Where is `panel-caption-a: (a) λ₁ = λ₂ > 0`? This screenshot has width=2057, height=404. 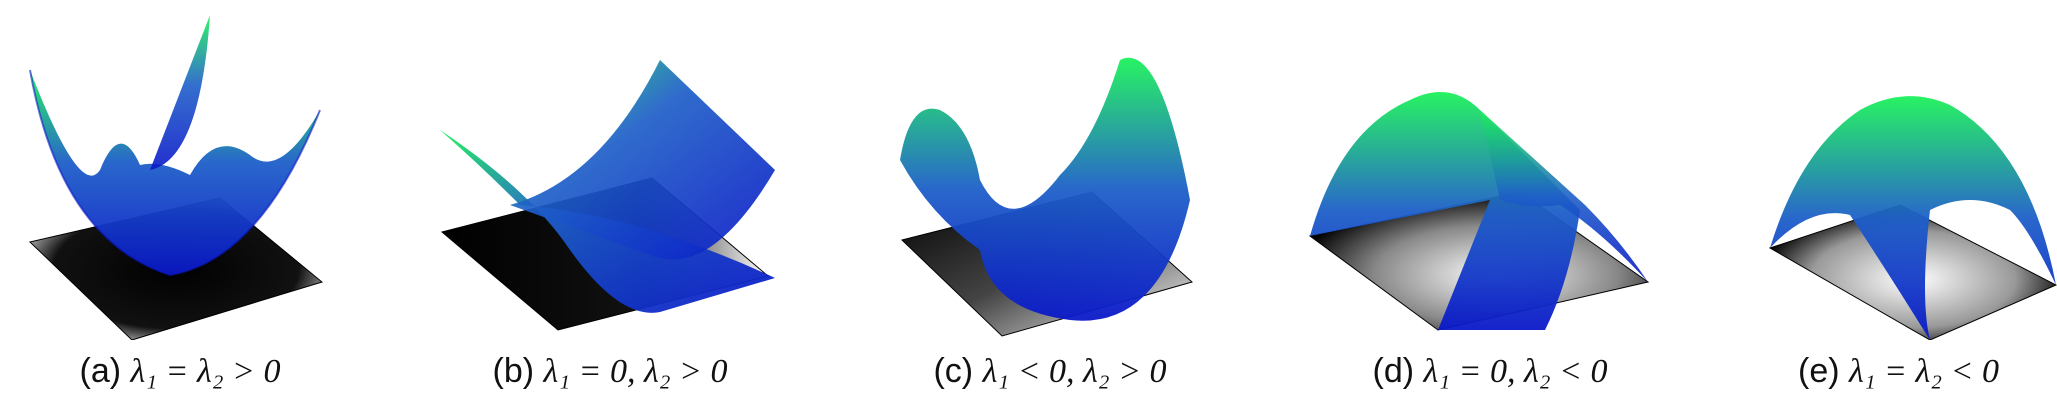 panel-caption-a: (a) λ₁ = λ₂ > 0 is located at coordinates (180, 371).